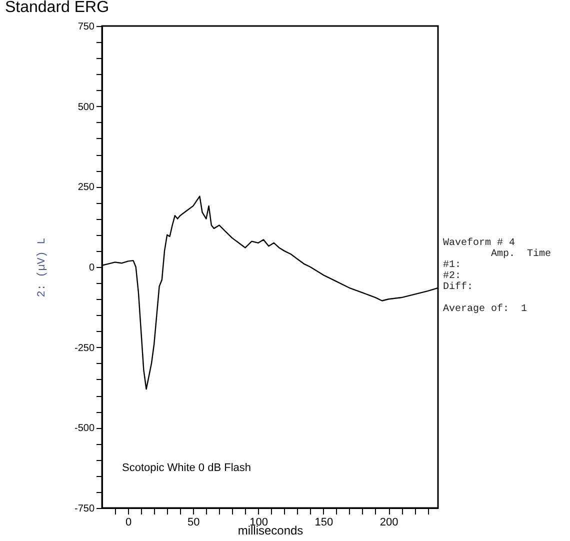 This screenshot has height=541, width=570. I want to click on x-tick-label: 50, so click(194, 522).